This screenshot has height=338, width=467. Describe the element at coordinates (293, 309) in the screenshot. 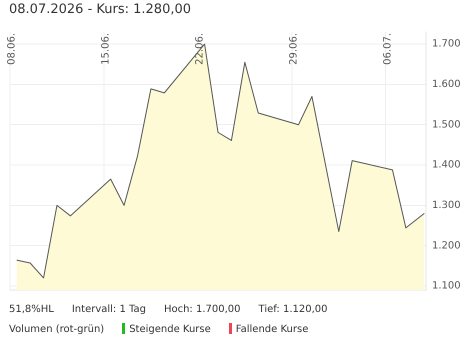

I see `text: Tief: 1.120,00` at that location.